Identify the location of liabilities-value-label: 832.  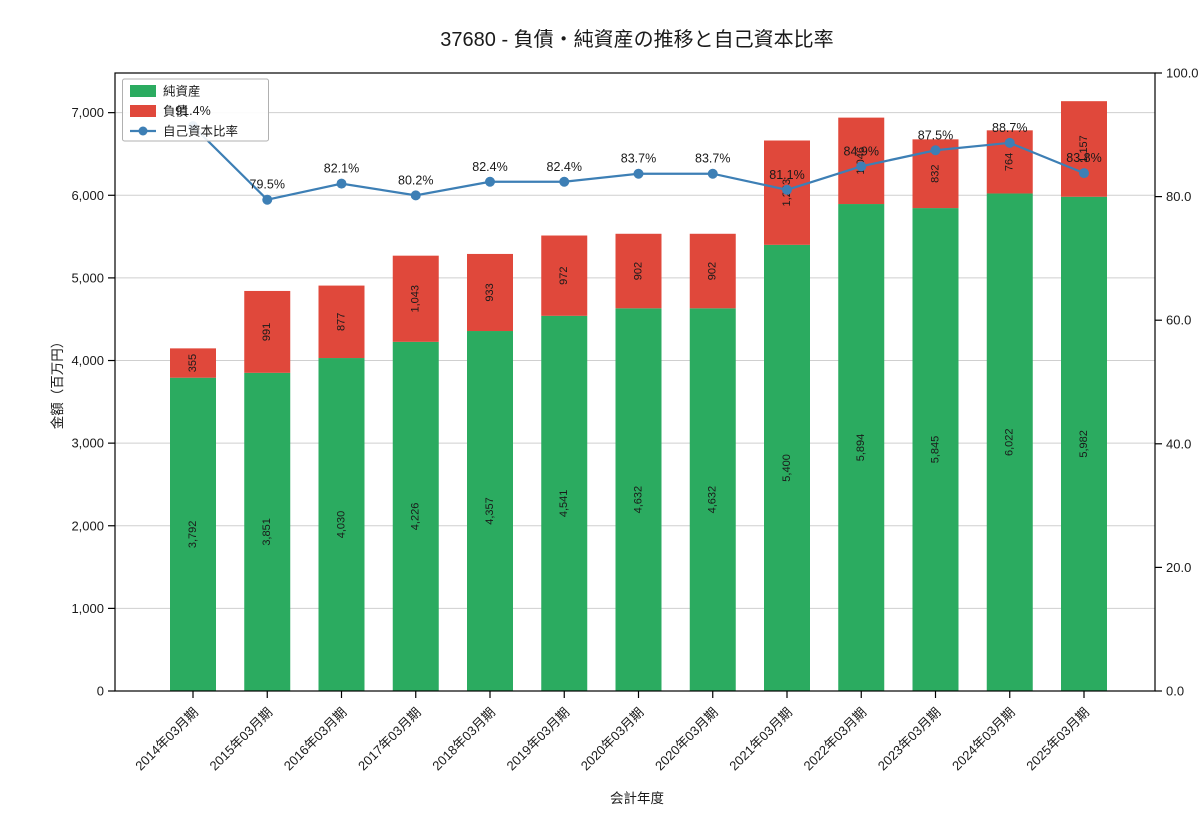
(936, 174).